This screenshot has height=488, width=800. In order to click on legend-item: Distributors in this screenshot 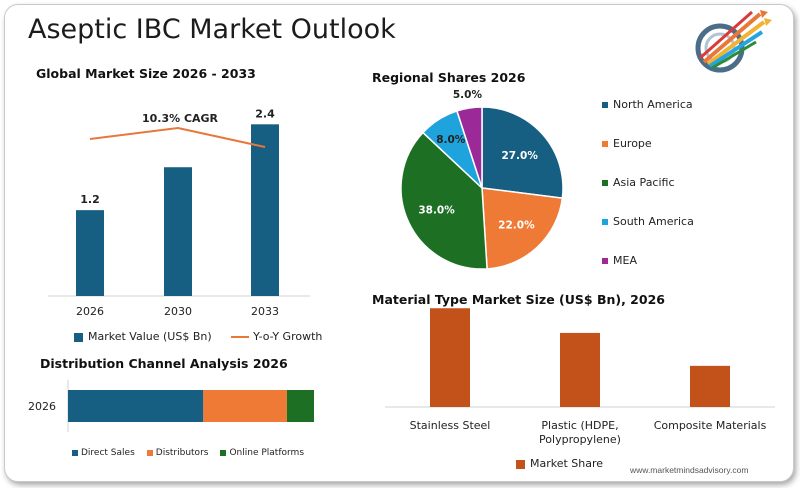, I will do `click(177, 453)`.